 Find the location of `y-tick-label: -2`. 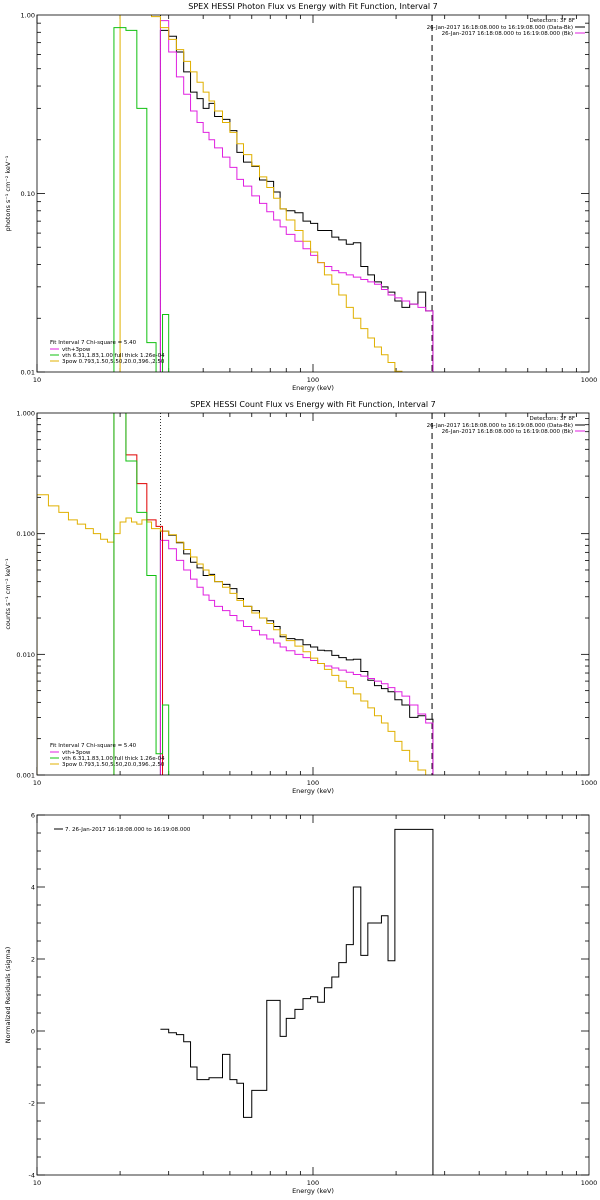

y-tick-label: -2 is located at coordinates (32, 1104).